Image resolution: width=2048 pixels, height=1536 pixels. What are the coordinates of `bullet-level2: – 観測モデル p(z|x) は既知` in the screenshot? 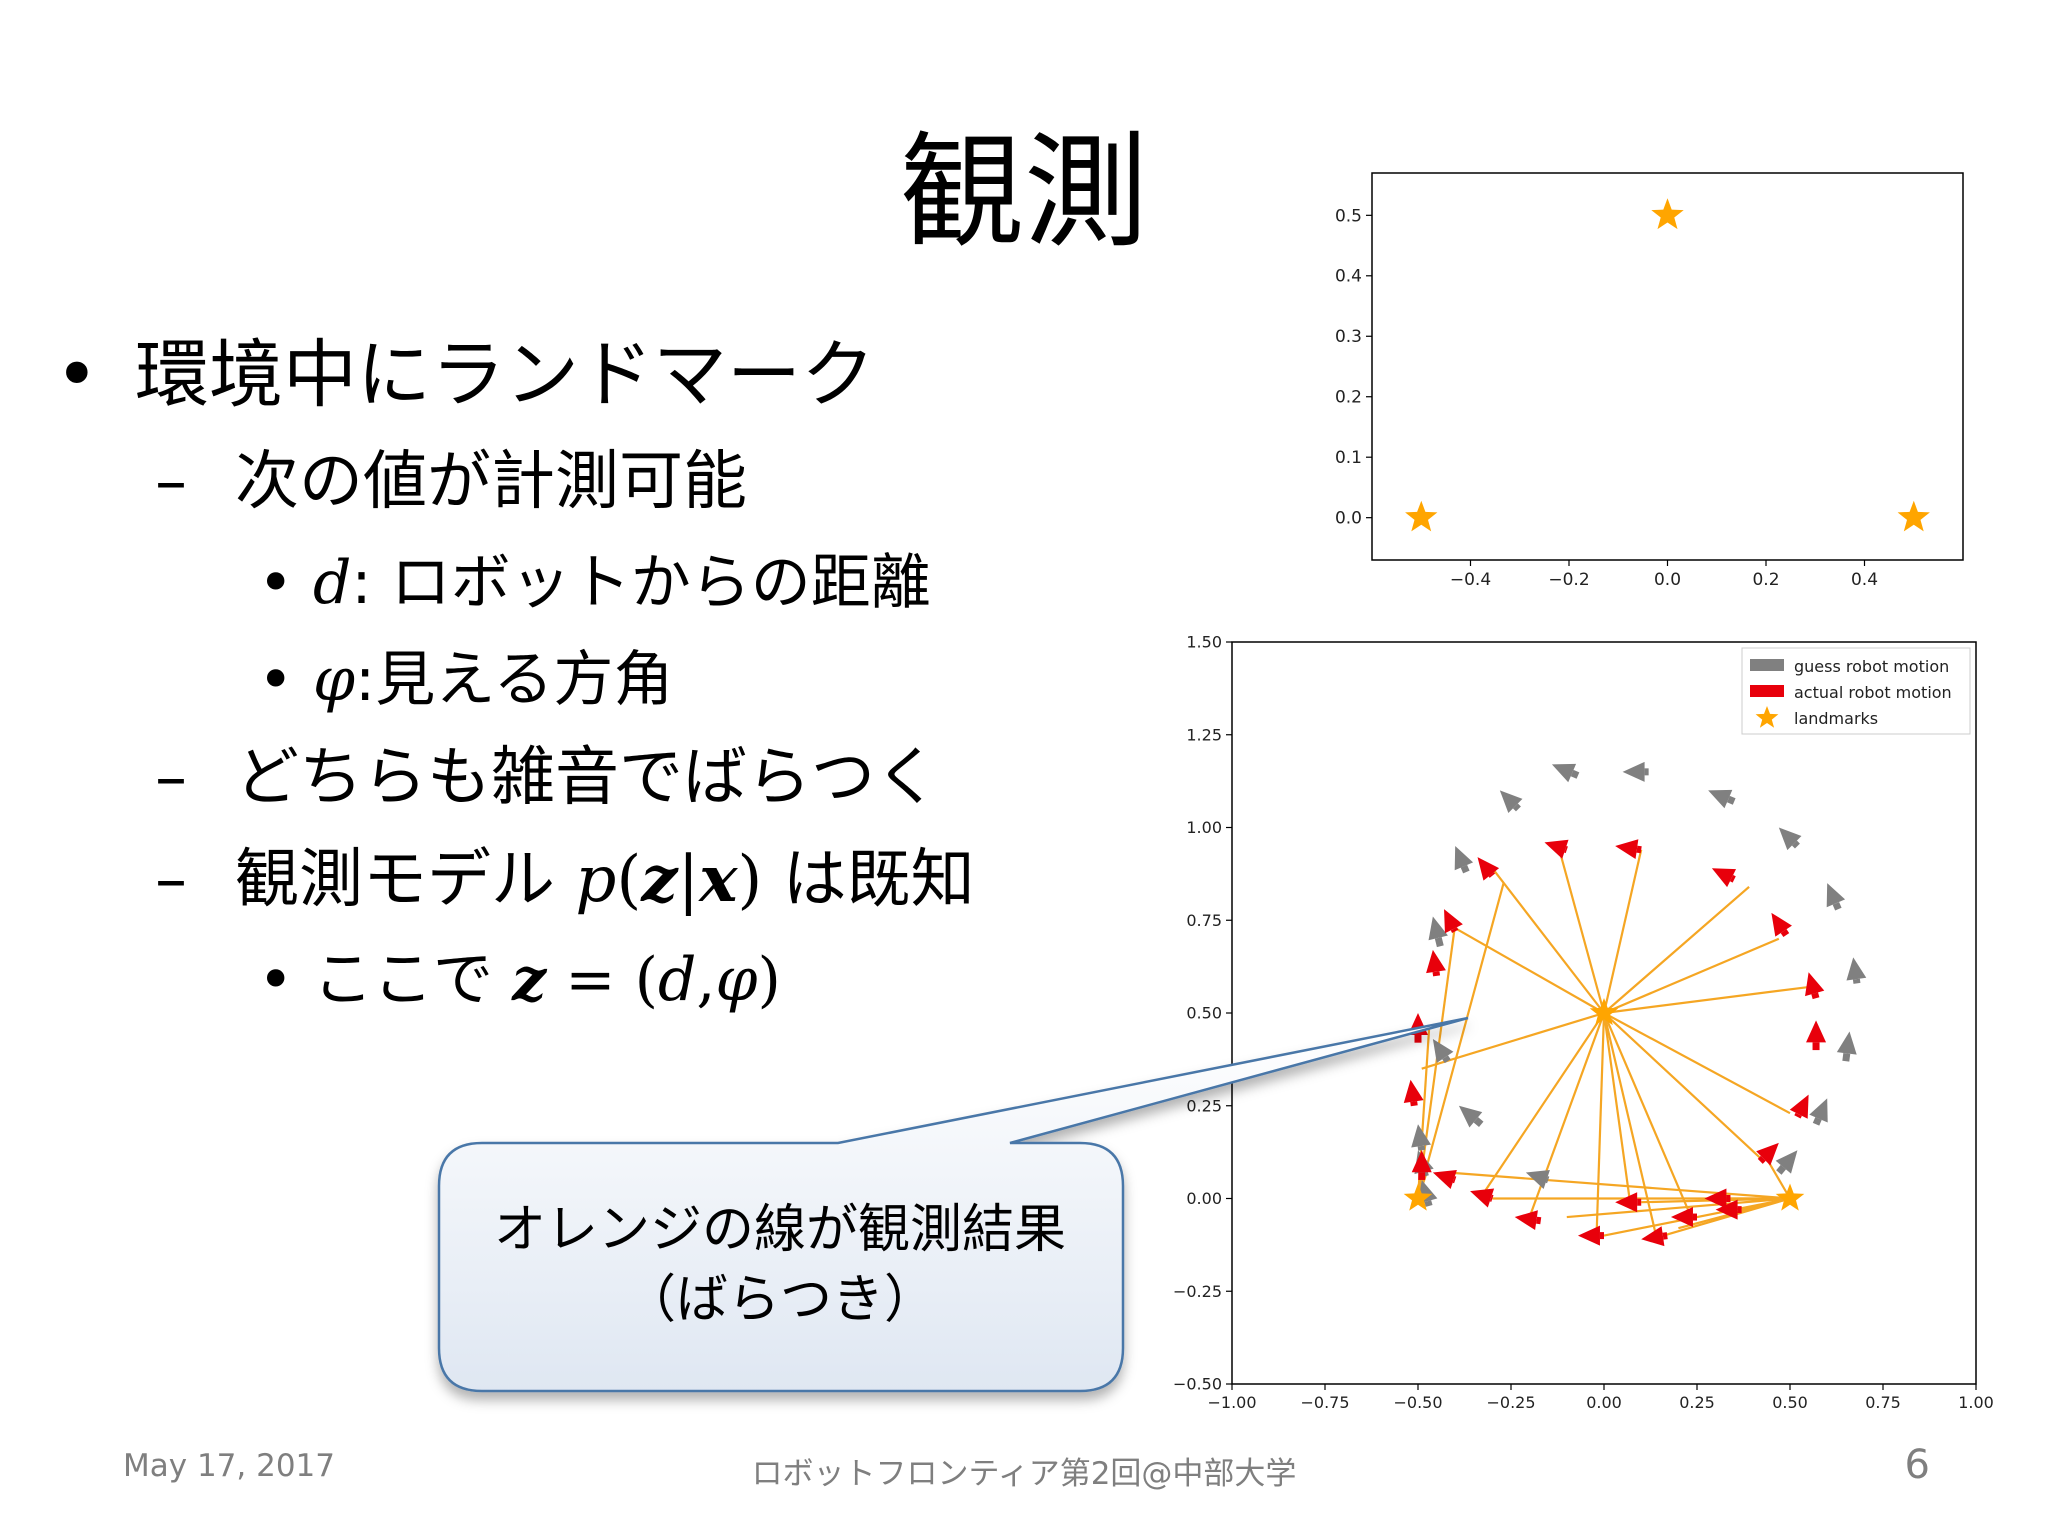 It's located at (565, 880).